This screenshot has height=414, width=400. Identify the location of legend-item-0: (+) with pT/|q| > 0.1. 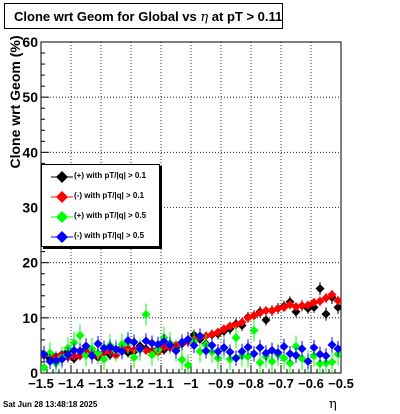
(100, 177).